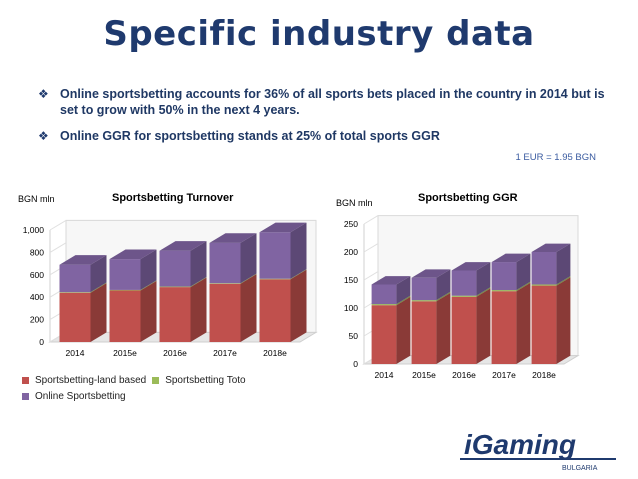 The image size is (638, 479). What do you see at coordinates (36, 199) in the screenshot?
I see `y-unit-label: BGN mln` at bounding box center [36, 199].